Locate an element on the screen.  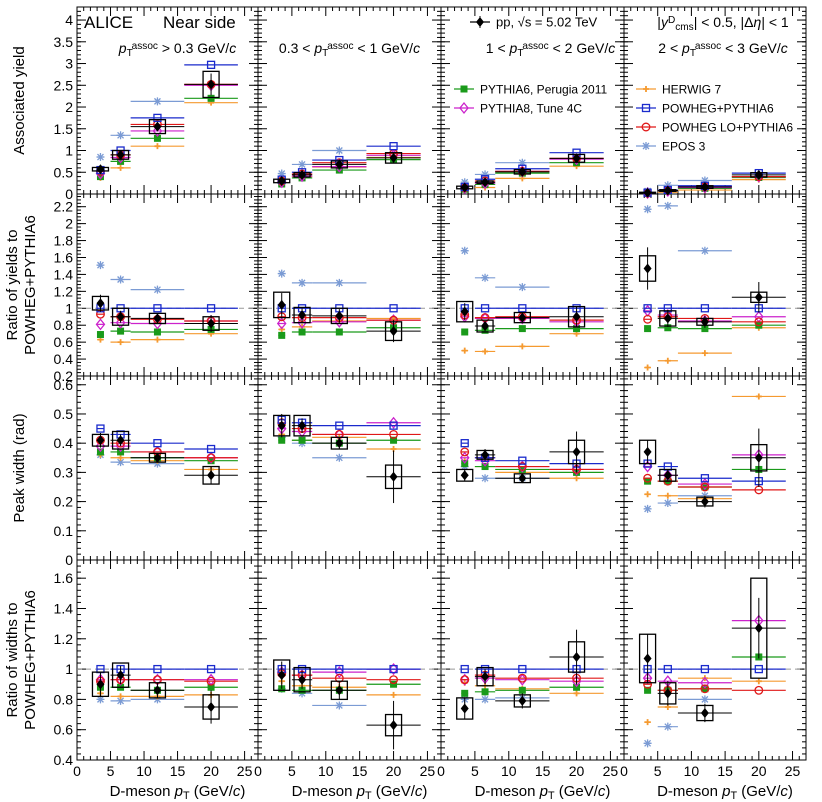
y-ticks-r3-c0 is located at coordinates (167, 660).